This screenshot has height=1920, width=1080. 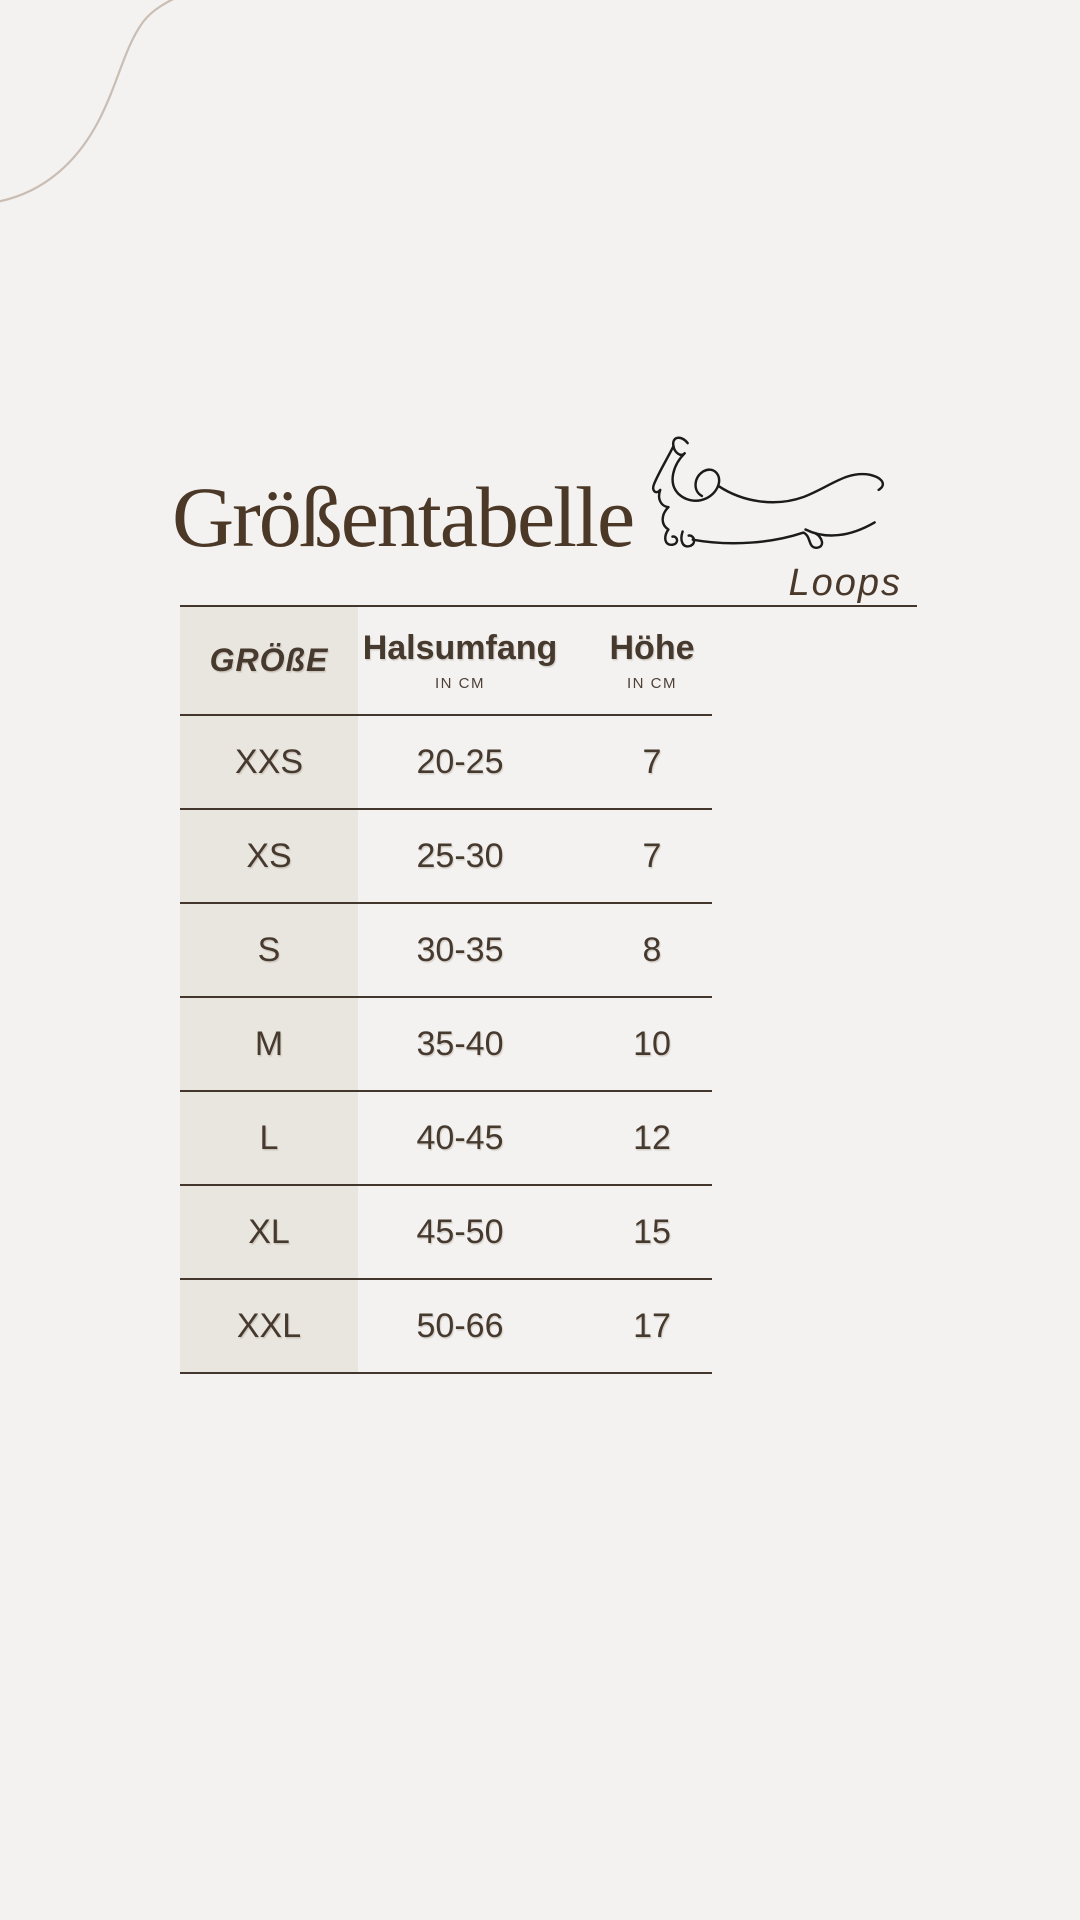 I want to click on column-header-size-label: GRÖßE, so click(x=269, y=660).